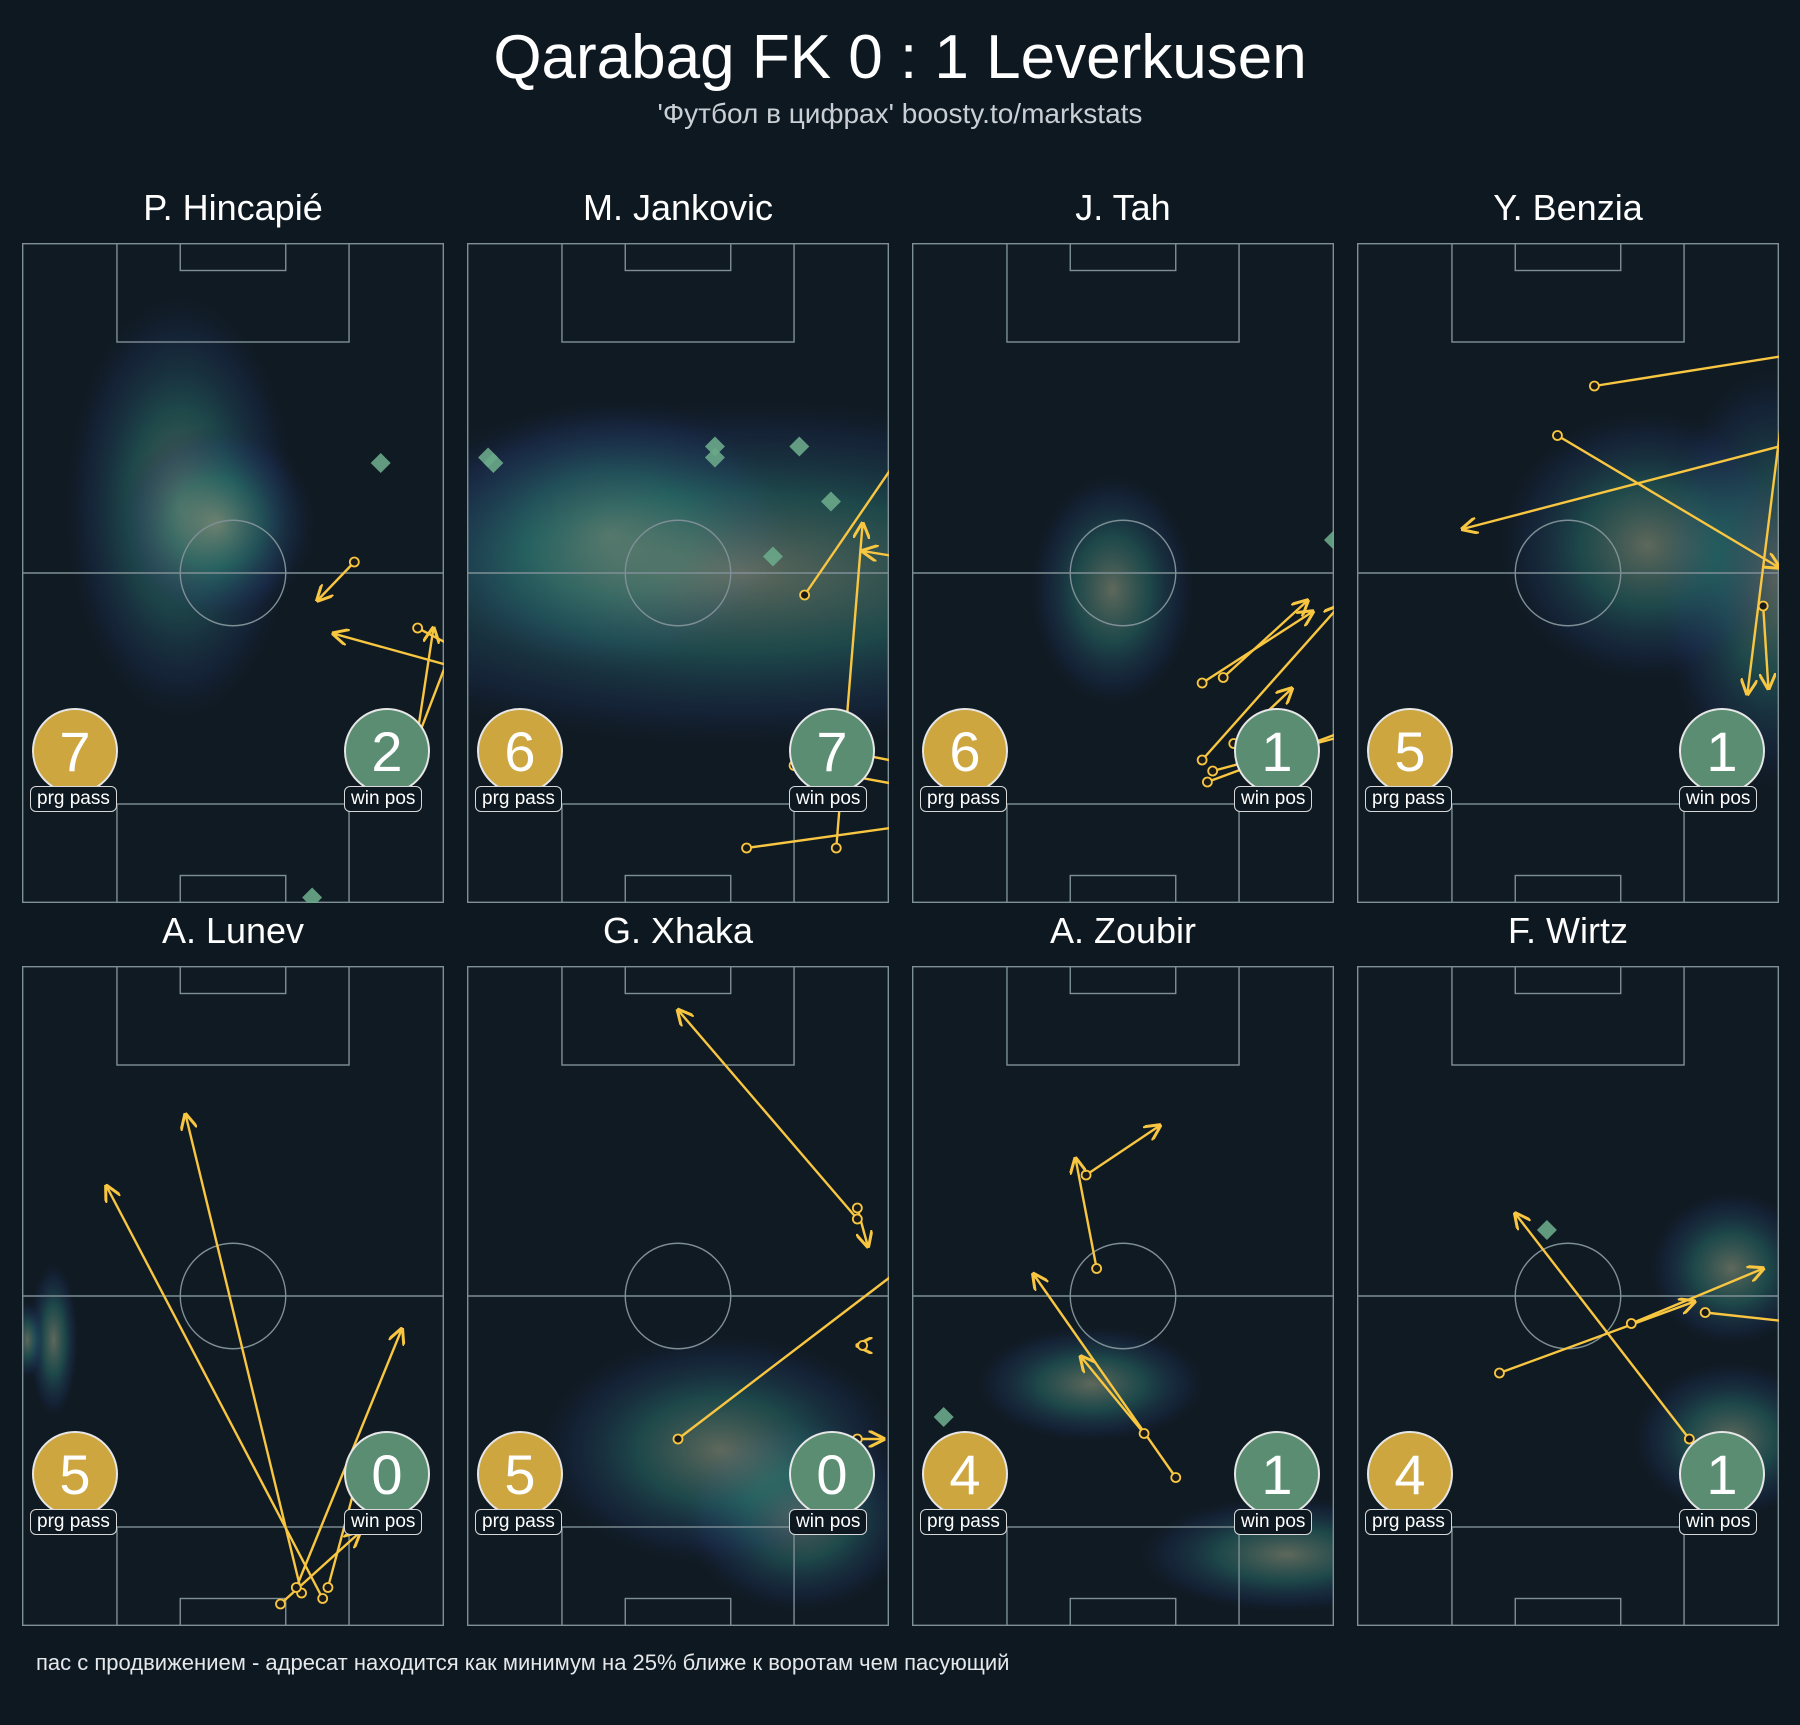 This screenshot has width=1800, height=1725. What do you see at coordinates (900, 113) in the screenshot?
I see `chart-subtitle: 'Футбол в цифрах' boosty.to/markstats` at bounding box center [900, 113].